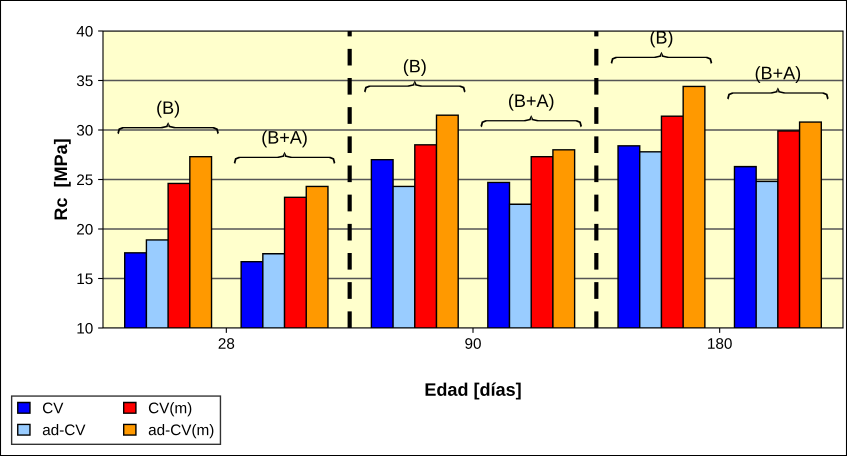 This screenshot has width=847, height=456. Describe the element at coordinates (473, 343) in the screenshot. I see `x-tick-label: 90` at that location.